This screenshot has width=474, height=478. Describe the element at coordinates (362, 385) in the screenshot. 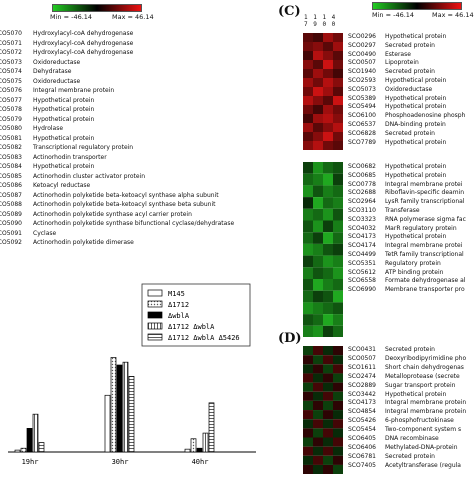

I see `gene-id: SCO2889` at that location.